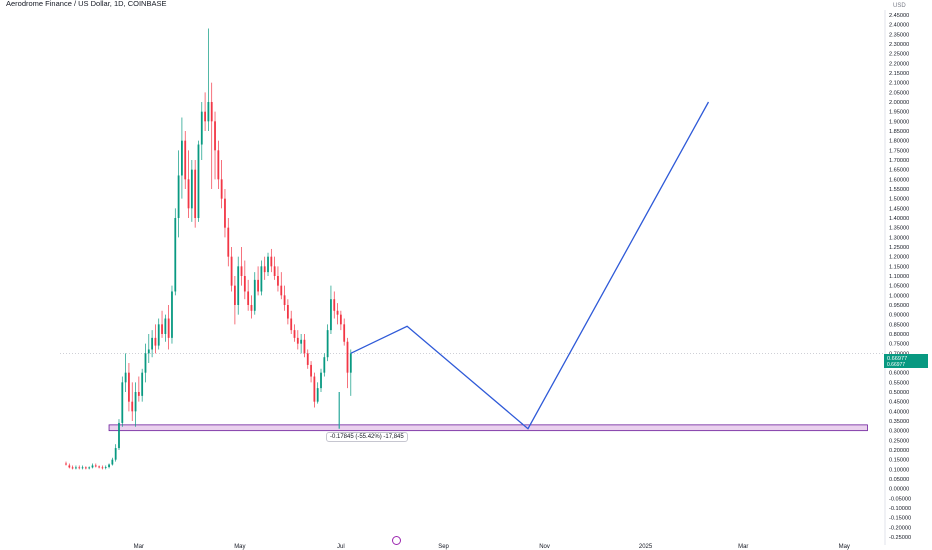  I want to click on y-tick-label: 2.15000, so click(899, 74).